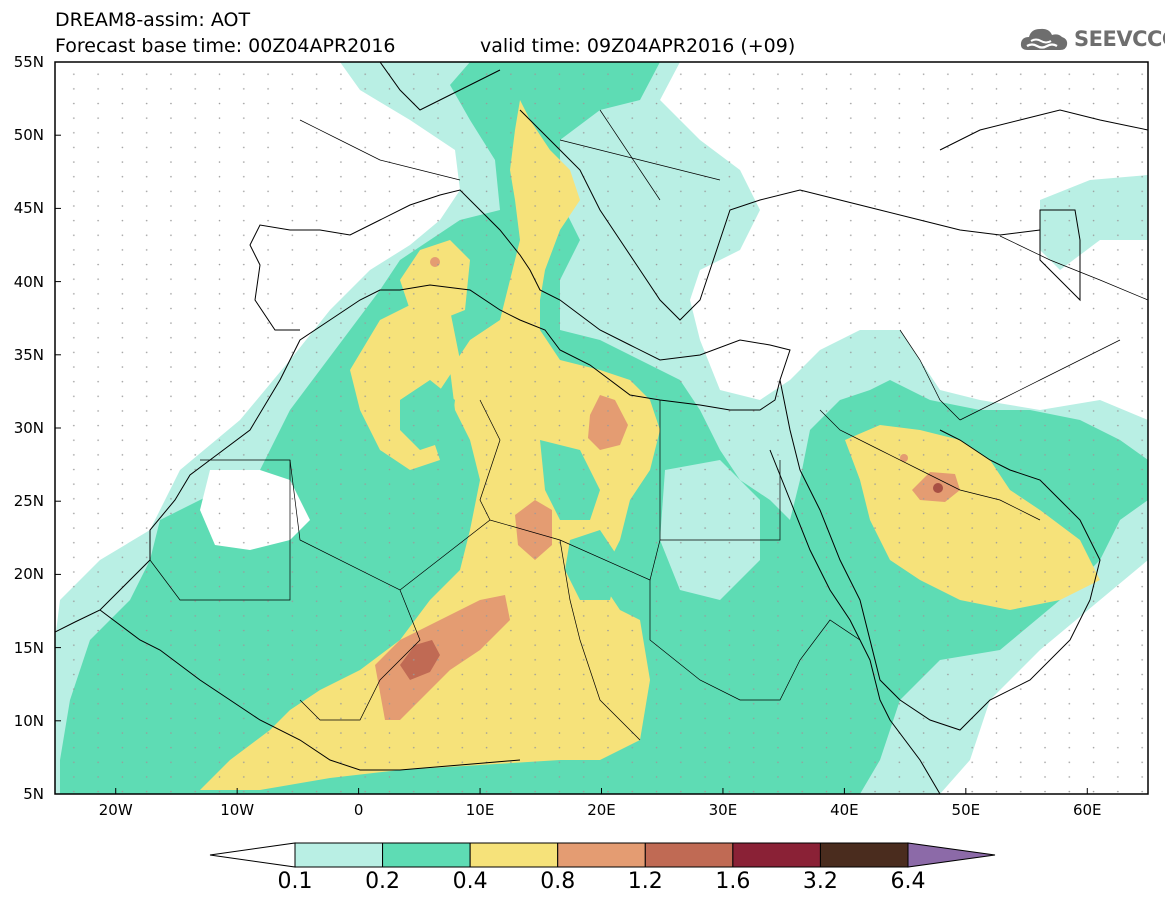 The width and height of the screenshot is (1165, 905). I want to click on lon-label: 50E, so click(966, 810).